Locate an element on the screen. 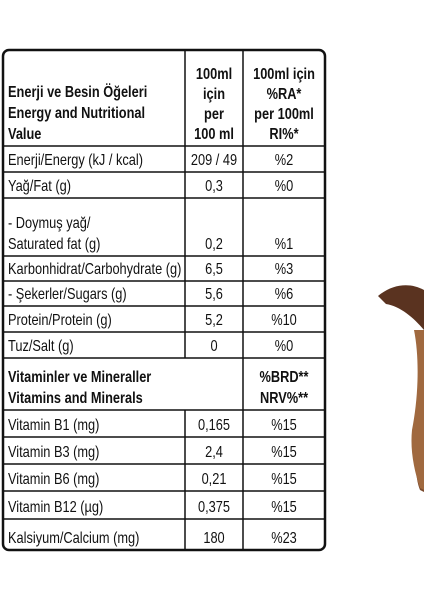  cell-text: Tuz/Salt (g) is located at coordinates (41, 347).